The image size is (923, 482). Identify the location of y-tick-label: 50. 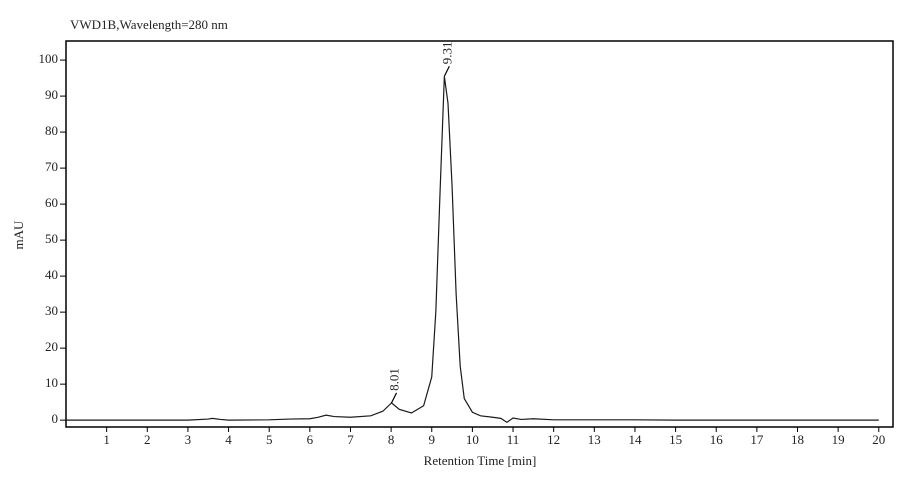
(51, 238).